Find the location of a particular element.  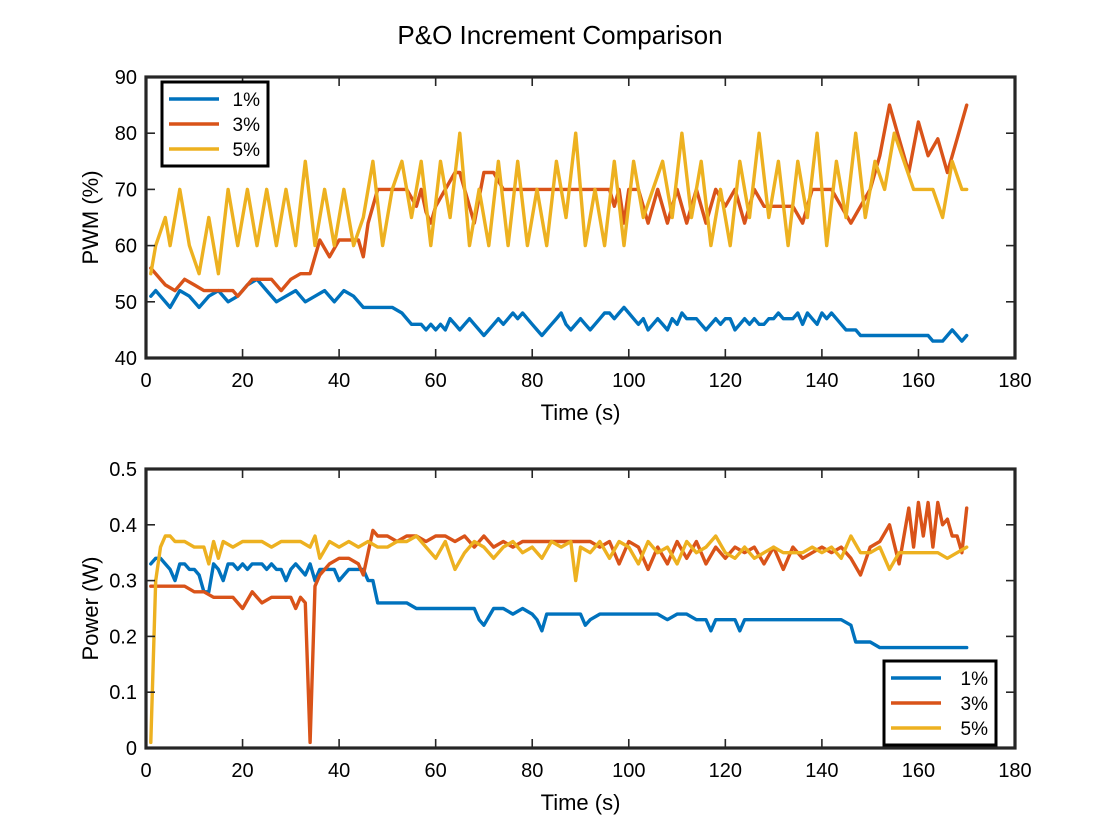

y-tick-label: 0.2 is located at coordinates (123, 637).